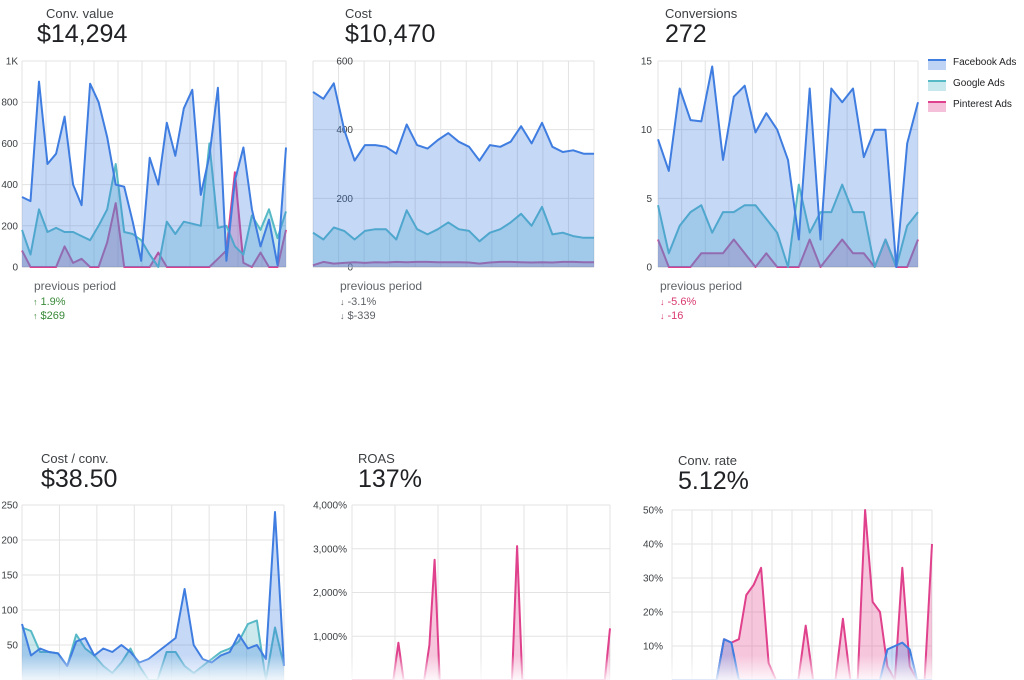 This screenshot has width=1024, height=680. Describe the element at coordinates (82, 34) in the screenshot. I see `metric-value: $14,294` at that location.